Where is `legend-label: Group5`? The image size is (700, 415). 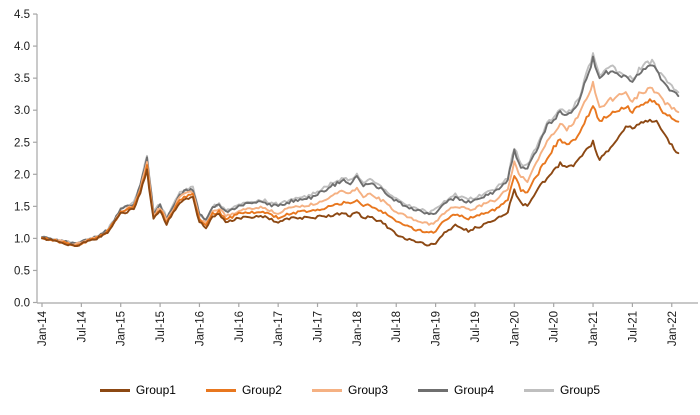
legend-label: Group5 is located at coordinates (580, 390).